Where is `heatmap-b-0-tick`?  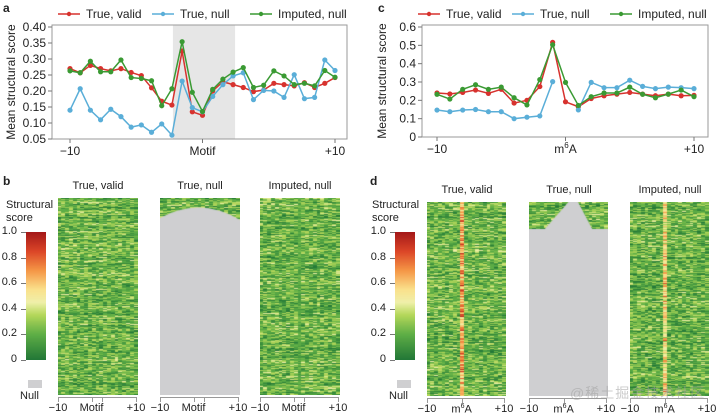
heatmap-b-0-tick is located at coordinates (92, 399).